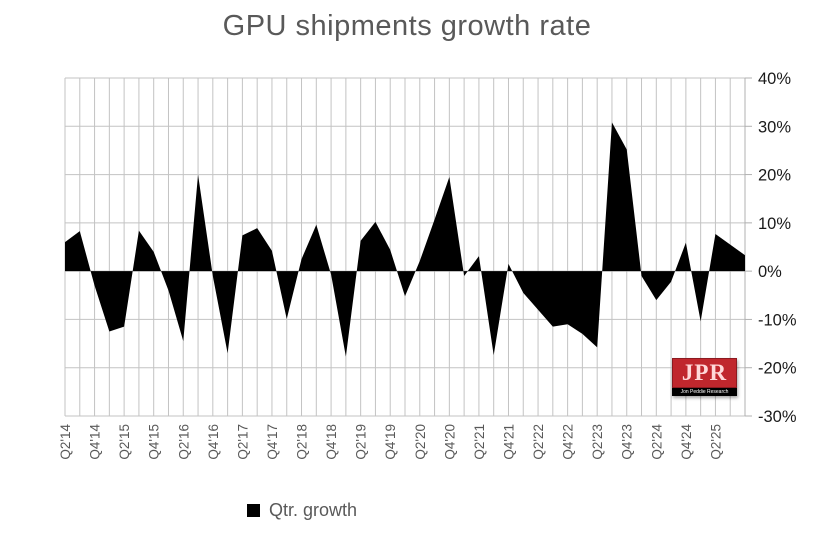 The width and height of the screenshot is (814, 535). I want to click on x-tick-label: Q4'19, so click(390, 442).